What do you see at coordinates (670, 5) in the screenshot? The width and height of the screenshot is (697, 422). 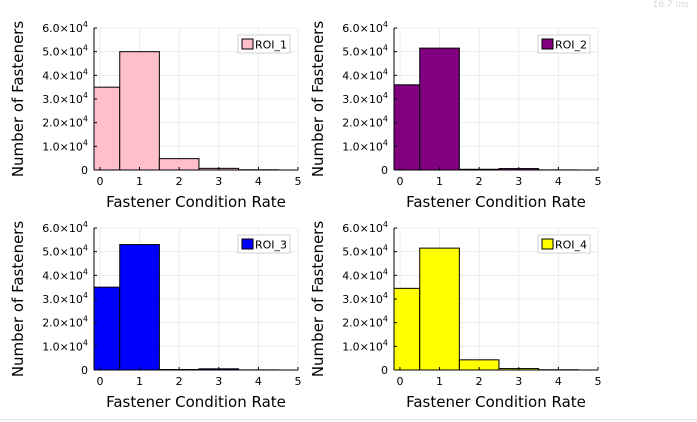 I see `render-time-label: 16.7 ms` at bounding box center [670, 5].